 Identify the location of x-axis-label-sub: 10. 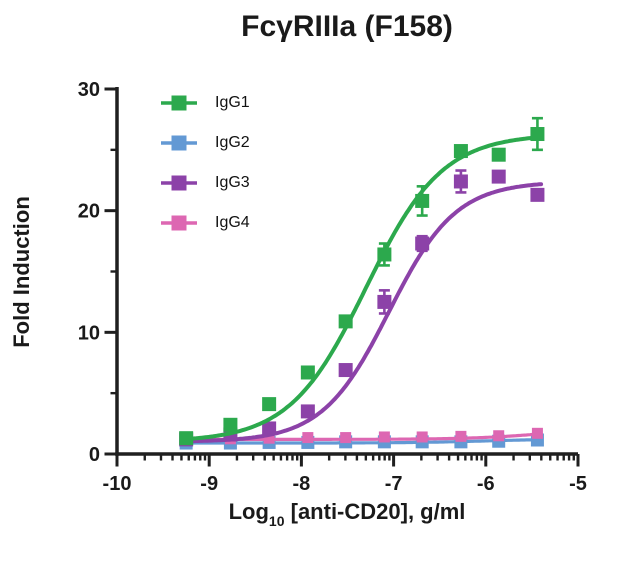
(276, 521).